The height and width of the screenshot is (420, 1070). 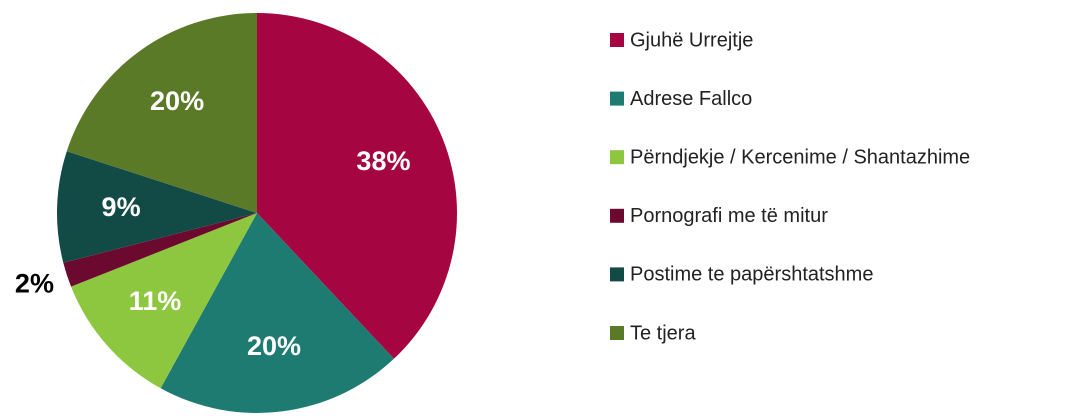 I want to click on data-label: 11%, so click(x=155, y=301).